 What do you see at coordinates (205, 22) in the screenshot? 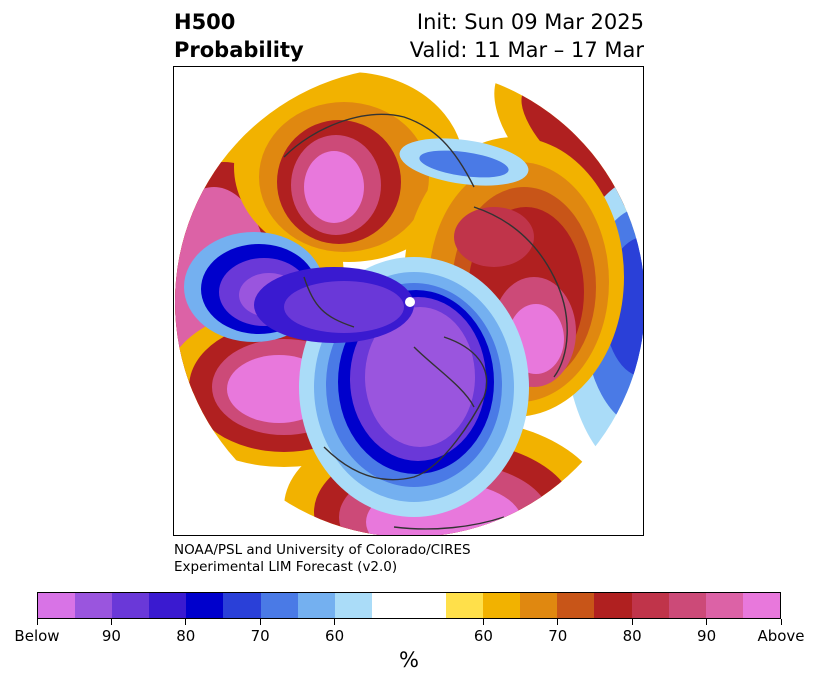
I see `title-line-1: H500` at bounding box center [205, 22].